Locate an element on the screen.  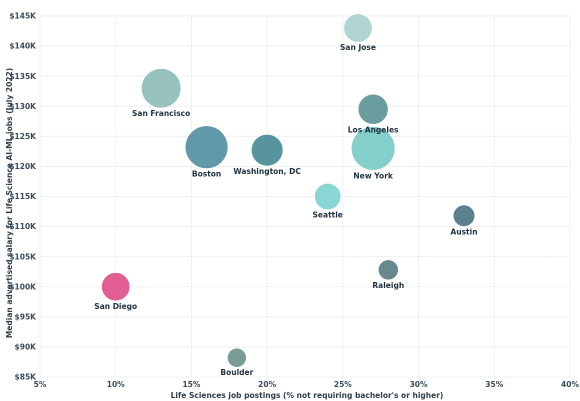
x-tick-label: 40% is located at coordinates (570, 384).